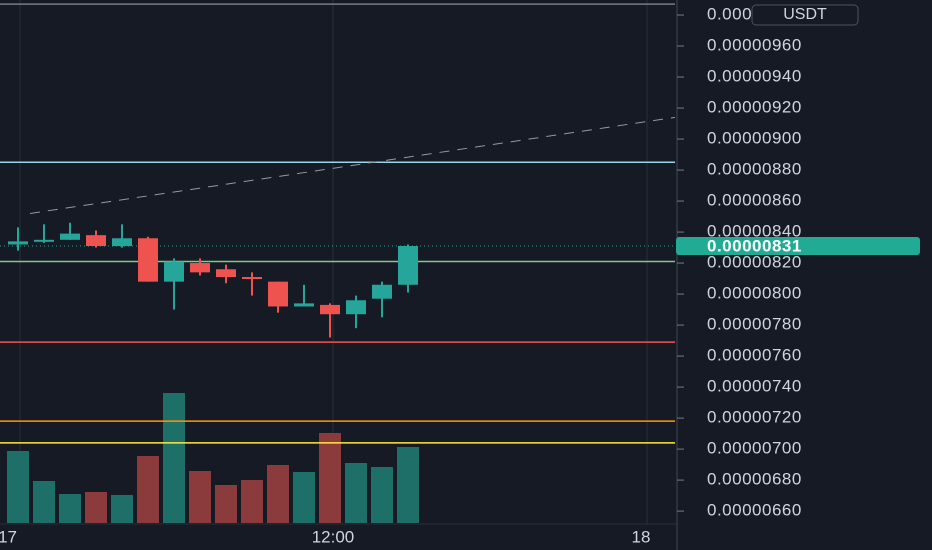 This screenshot has height=550, width=932. What do you see at coordinates (352, 165) in the screenshot?
I see `trend-line` at bounding box center [352, 165].